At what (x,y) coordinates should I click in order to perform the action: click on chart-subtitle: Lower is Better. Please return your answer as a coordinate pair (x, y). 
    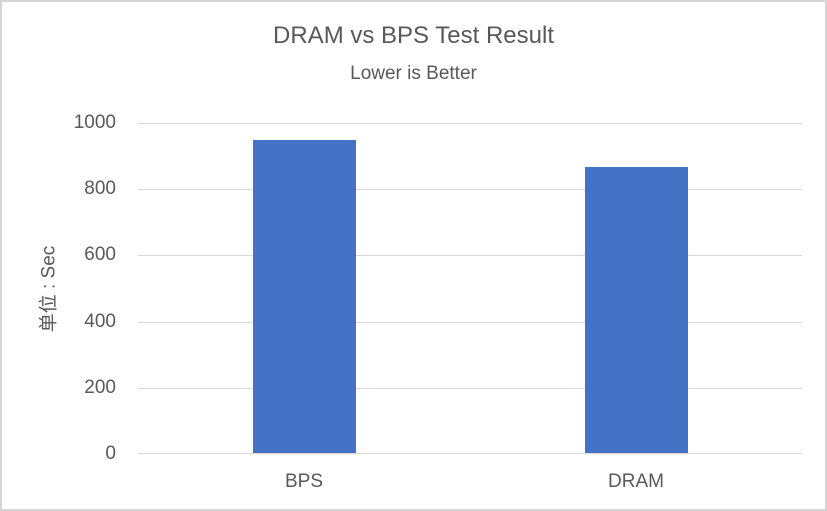
    Looking at the image, I should click on (413, 73).